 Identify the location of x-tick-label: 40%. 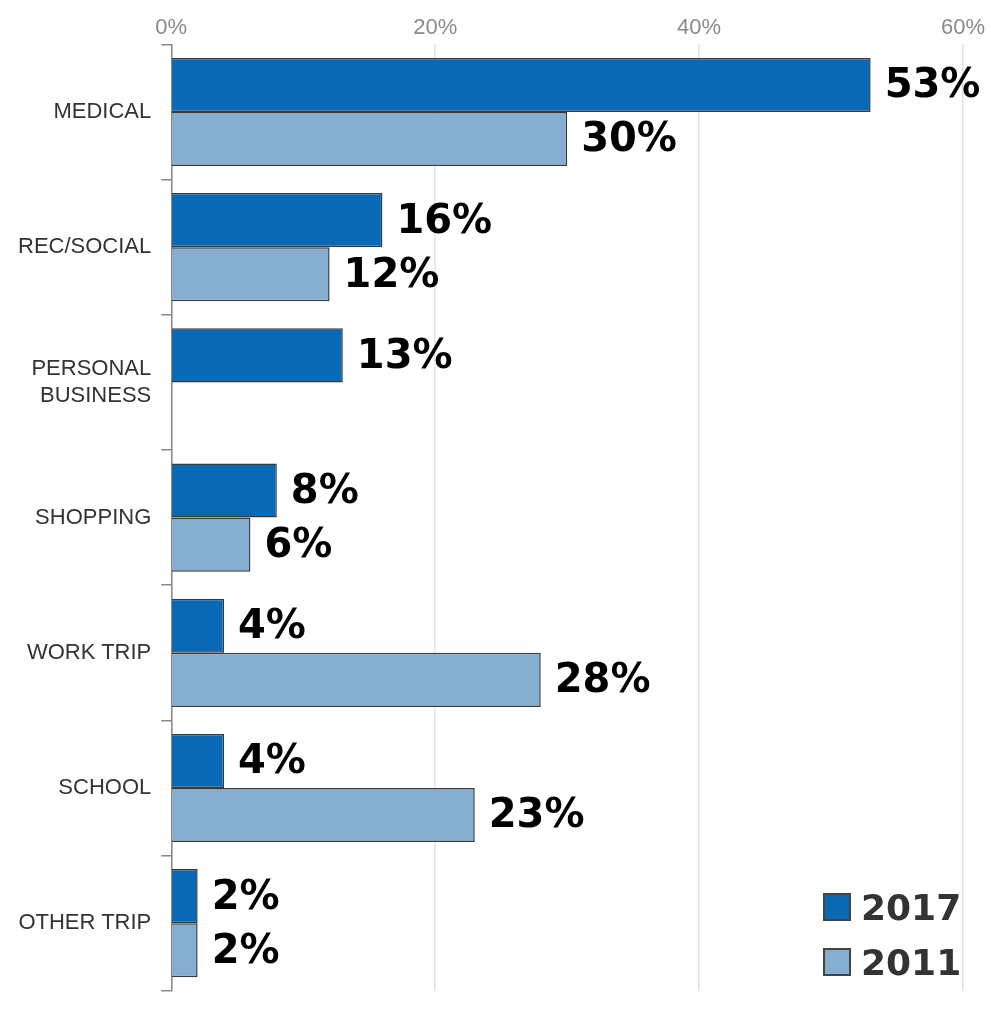
(699, 27).